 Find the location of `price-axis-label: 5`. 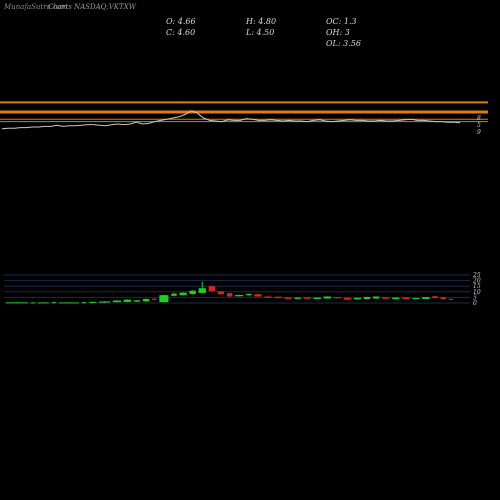

price-axis-label: 5 is located at coordinates (479, 125).